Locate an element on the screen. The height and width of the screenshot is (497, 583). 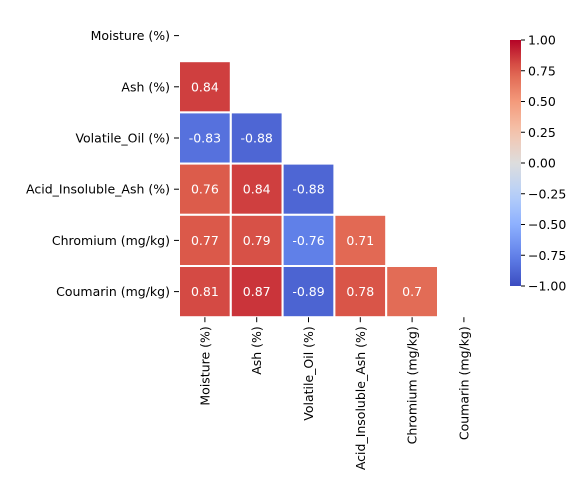
cell-value-label: -0.89 is located at coordinates (308, 291).